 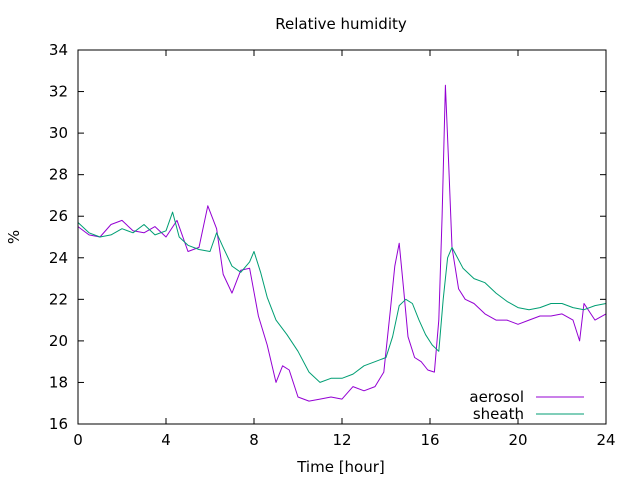 I want to click on x-tick-label: 16, so click(x=429, y=440).